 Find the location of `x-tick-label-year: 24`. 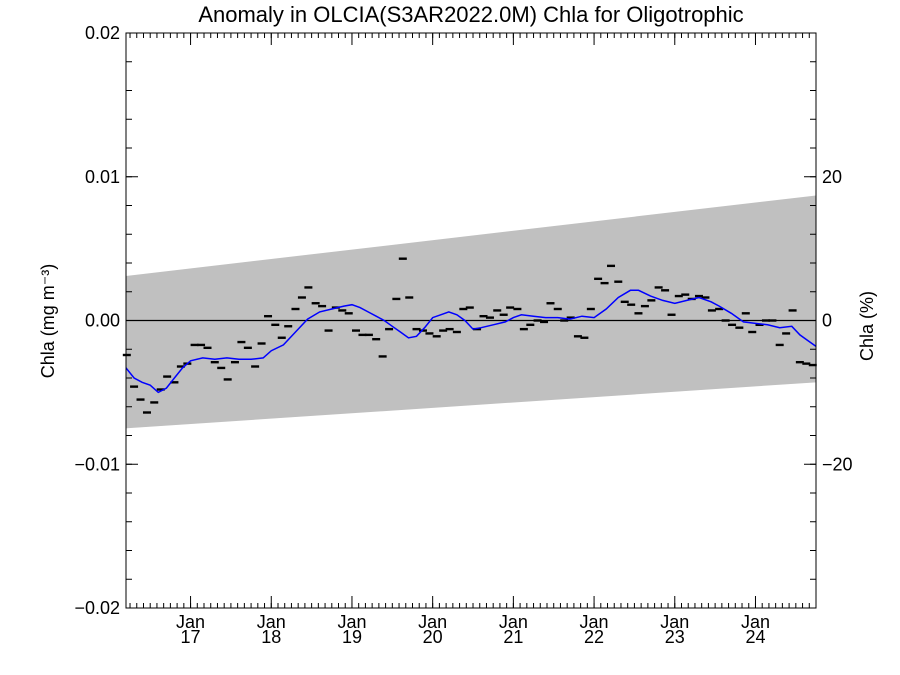

x-tick-label-year: 24 is located at coordinates (755, 637).